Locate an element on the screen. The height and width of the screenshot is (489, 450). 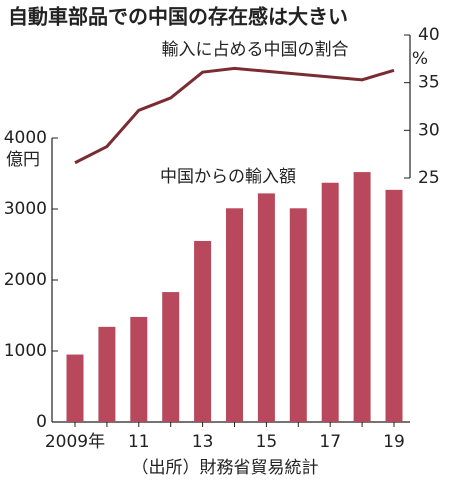
x-tick-label: 2009年 is located at coordinates (75, 442).